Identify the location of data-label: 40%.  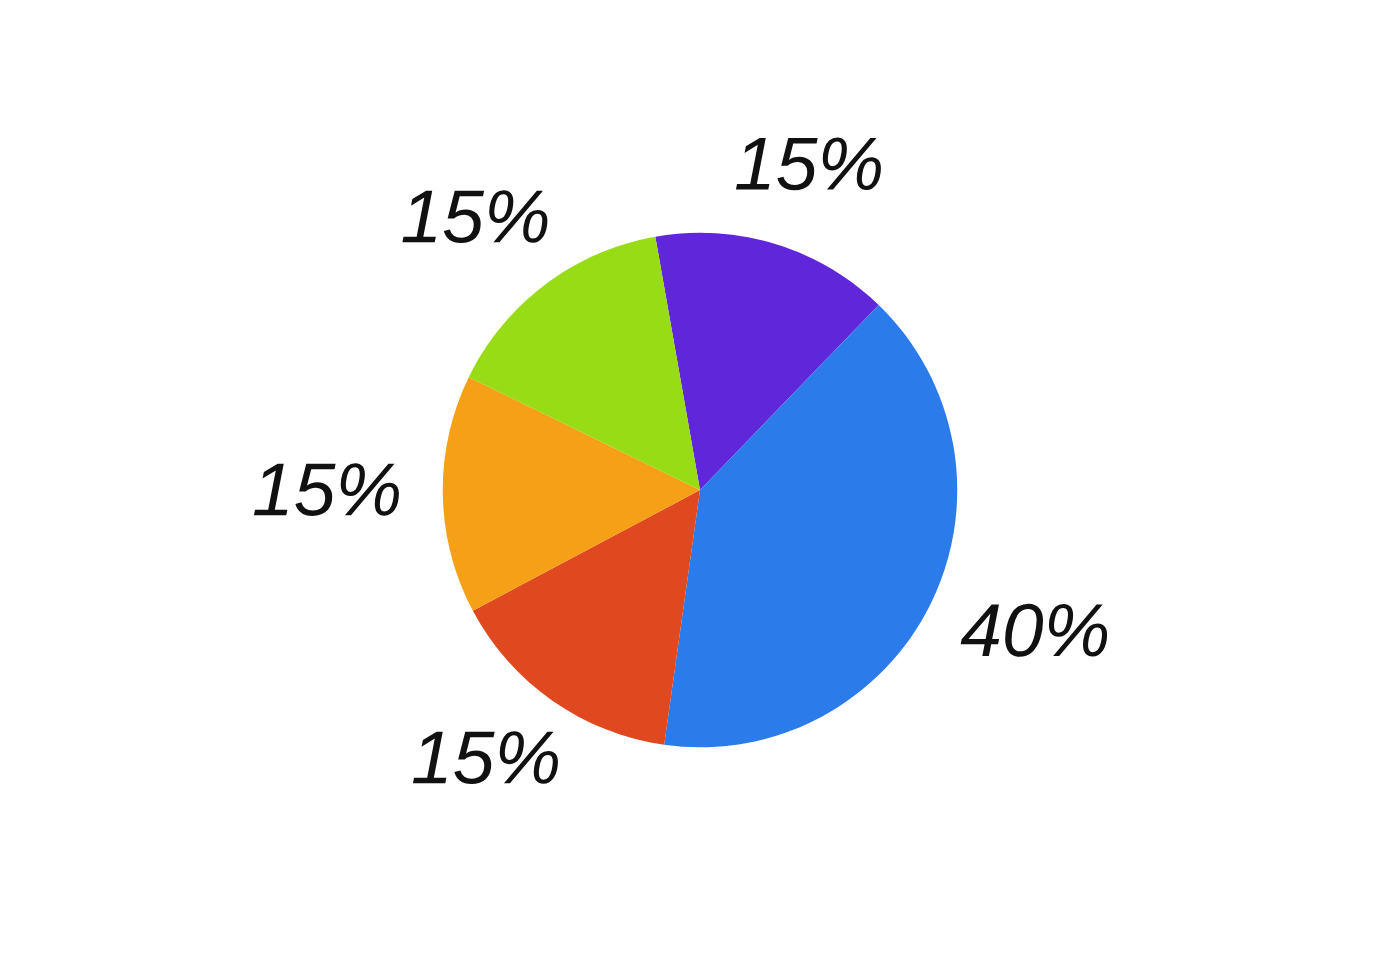
(1034, 630).